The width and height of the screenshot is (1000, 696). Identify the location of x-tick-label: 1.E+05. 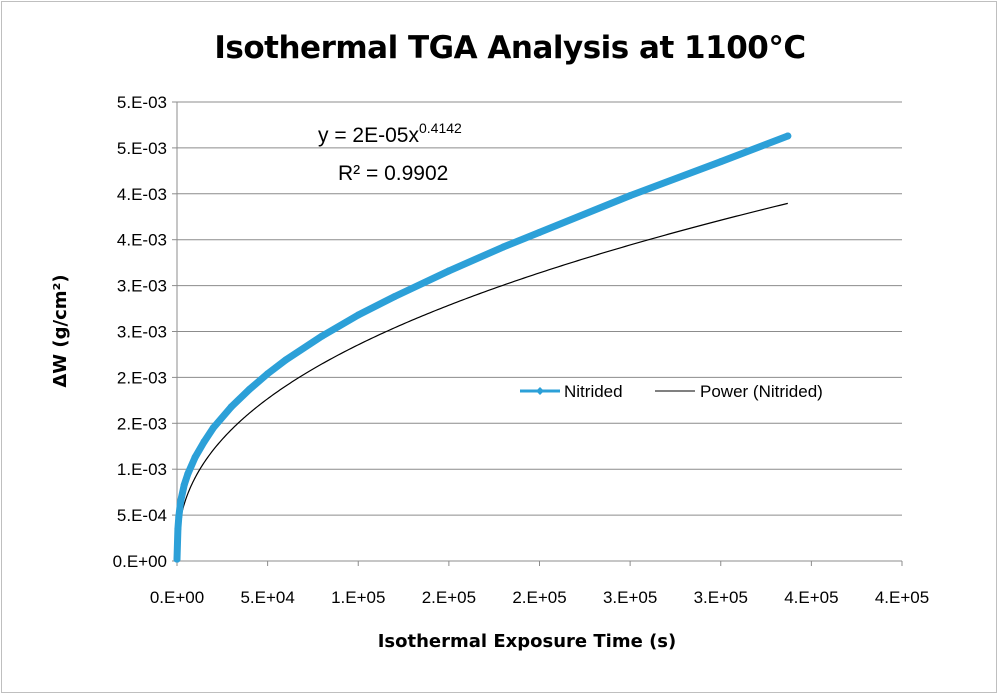
(358, 597).